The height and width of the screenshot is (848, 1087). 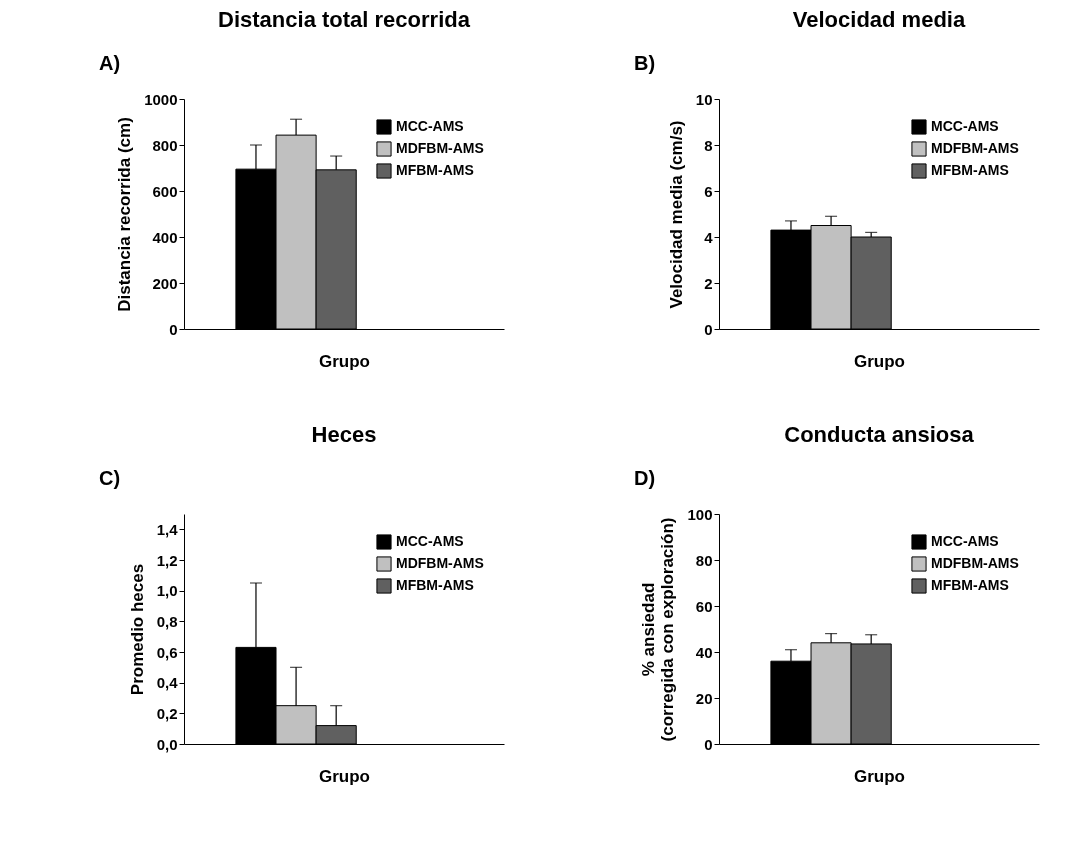 What do you see at coordinates (167, 560) in the screenshot?
I see `y-tick-label: 1,2` at bounding box center [167, 560].